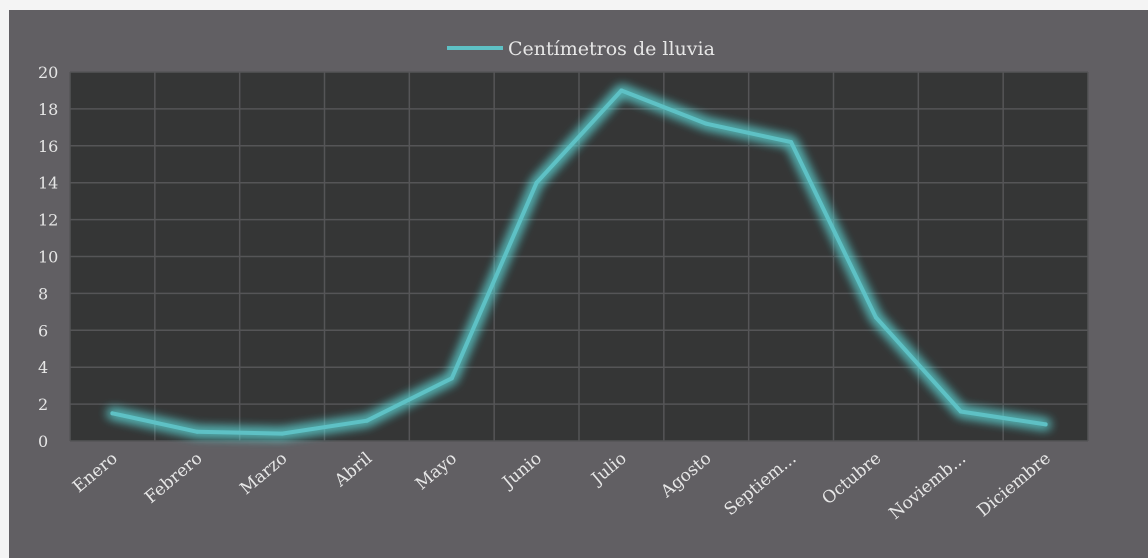 Image resolution: width=1148 pixels, height=558 pixels. What do you see at coordinates (173, 478) in the screenshot?
I see `x-tick-label: Febrero` at bounding box center [173, 478].